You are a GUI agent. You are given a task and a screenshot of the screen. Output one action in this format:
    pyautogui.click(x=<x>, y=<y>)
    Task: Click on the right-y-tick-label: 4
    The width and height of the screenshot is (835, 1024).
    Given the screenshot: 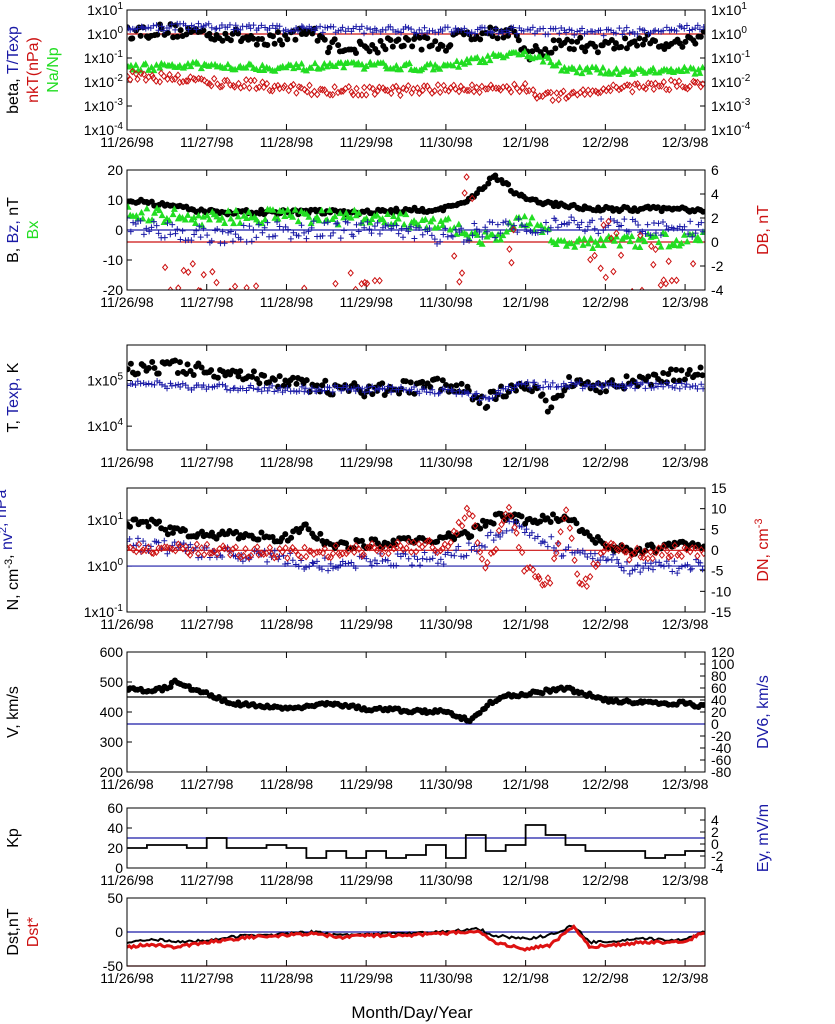 What is the action you would take?
    pyautogui.click(x=715, y=820)
    